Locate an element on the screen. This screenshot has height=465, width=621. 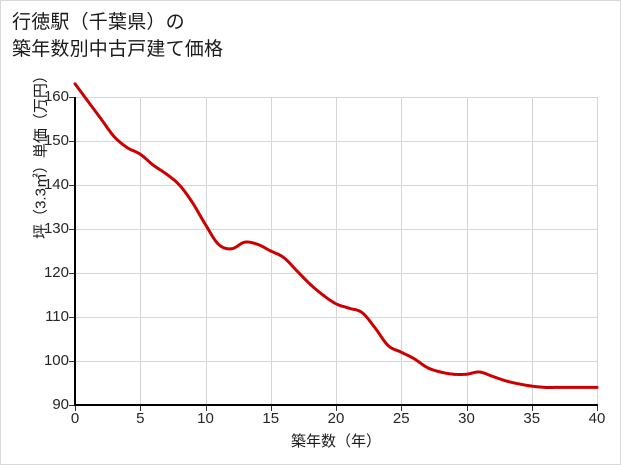
y-tick-label: 160 is located at coordinates (56, 96).